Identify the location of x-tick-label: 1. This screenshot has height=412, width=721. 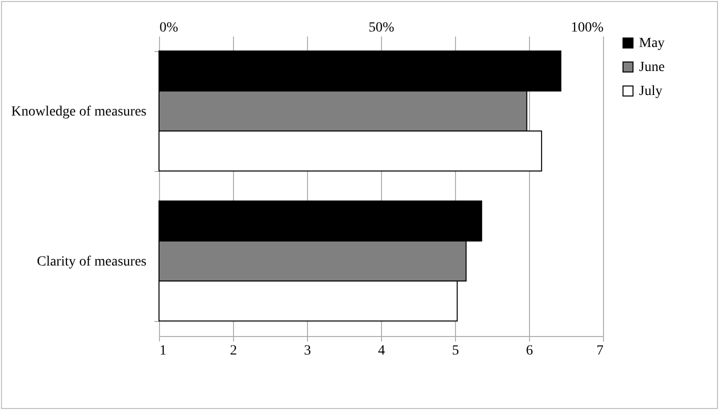
(163, 351).